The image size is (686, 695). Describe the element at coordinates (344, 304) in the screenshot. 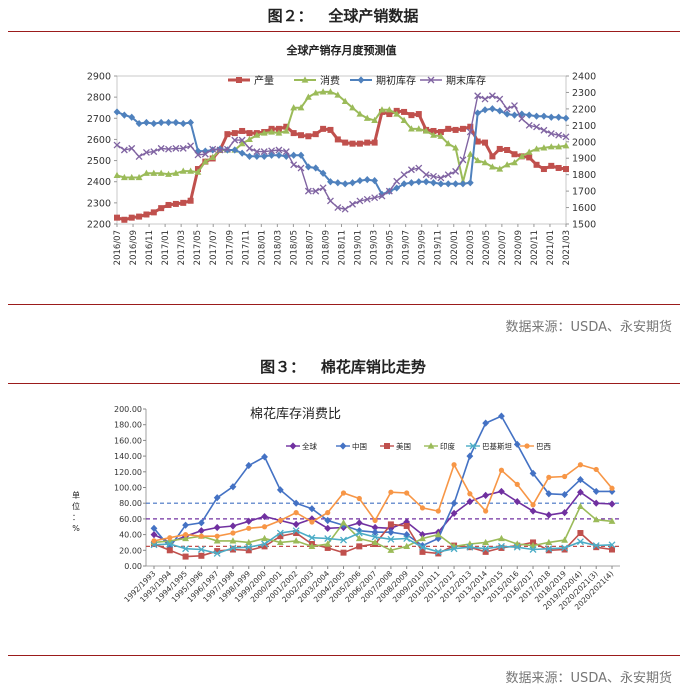

I see `figure2-bottom-rule` at that location.